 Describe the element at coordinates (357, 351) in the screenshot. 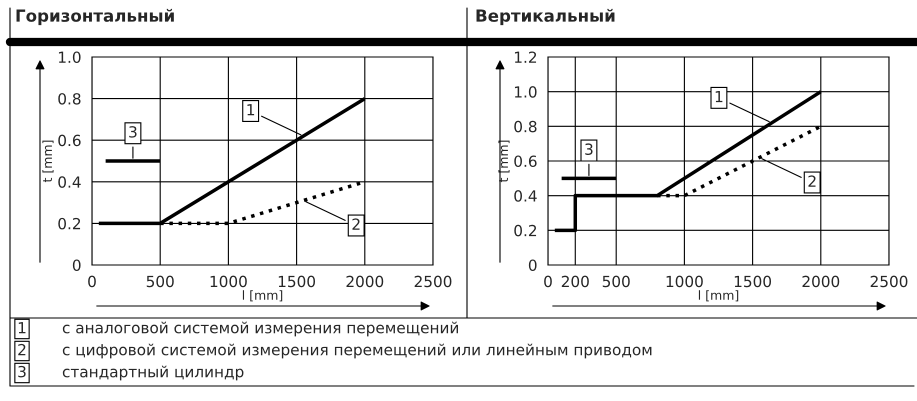

I see `text: с цифровой системой измерения перемещений или линейным приводом` at that location.